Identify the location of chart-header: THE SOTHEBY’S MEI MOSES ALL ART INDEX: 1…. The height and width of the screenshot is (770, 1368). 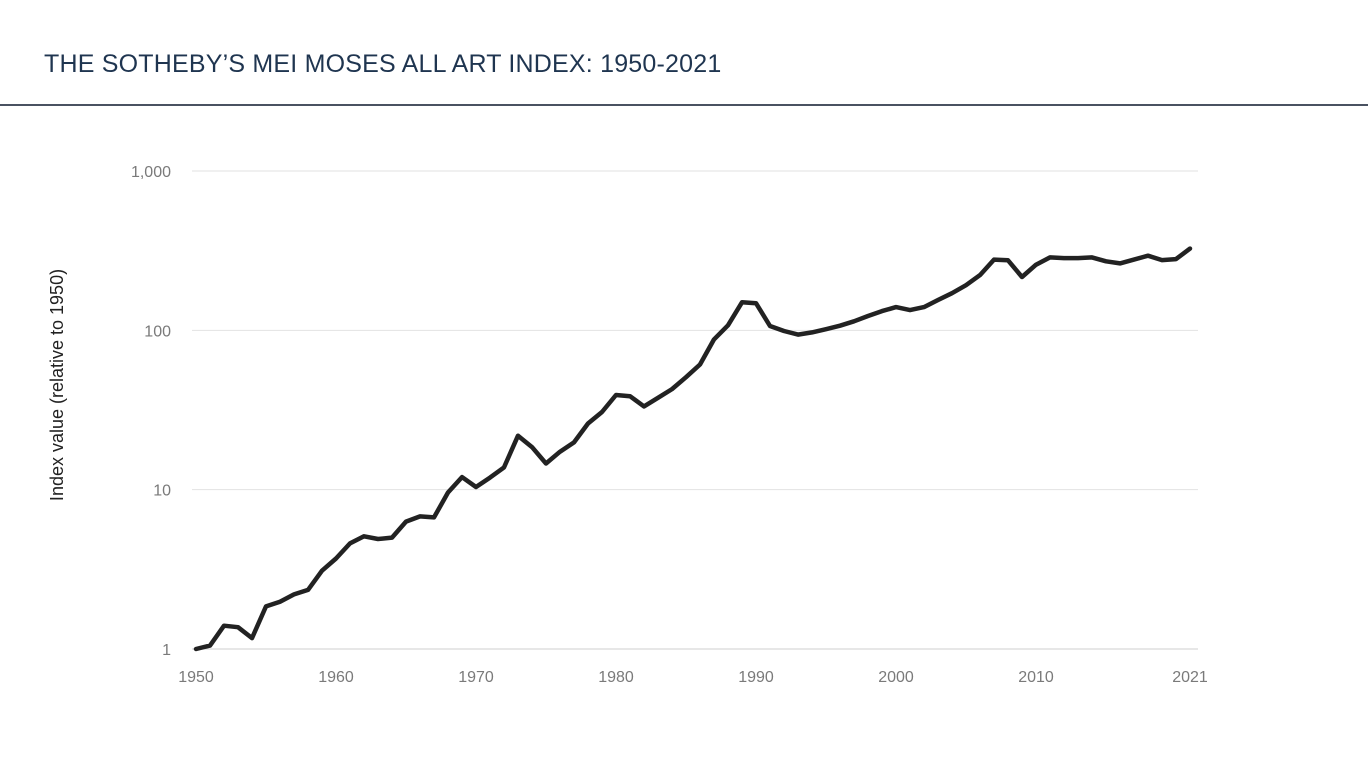
(684, 53).